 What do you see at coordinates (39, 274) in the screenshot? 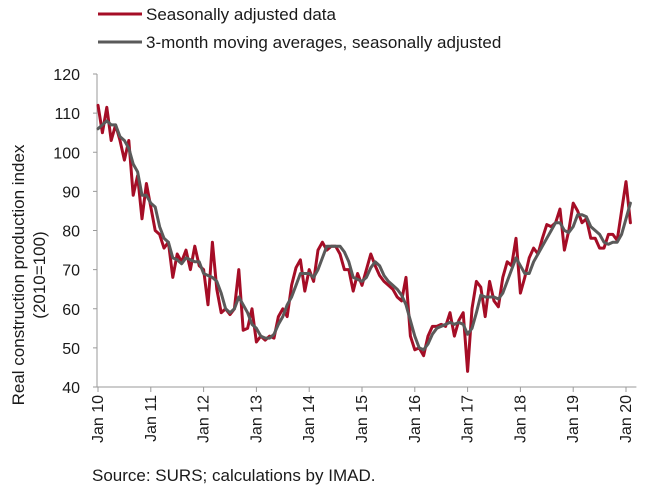
I see `y-axis-title-line-2: (2010=100)` at bounding box center [39, 274].